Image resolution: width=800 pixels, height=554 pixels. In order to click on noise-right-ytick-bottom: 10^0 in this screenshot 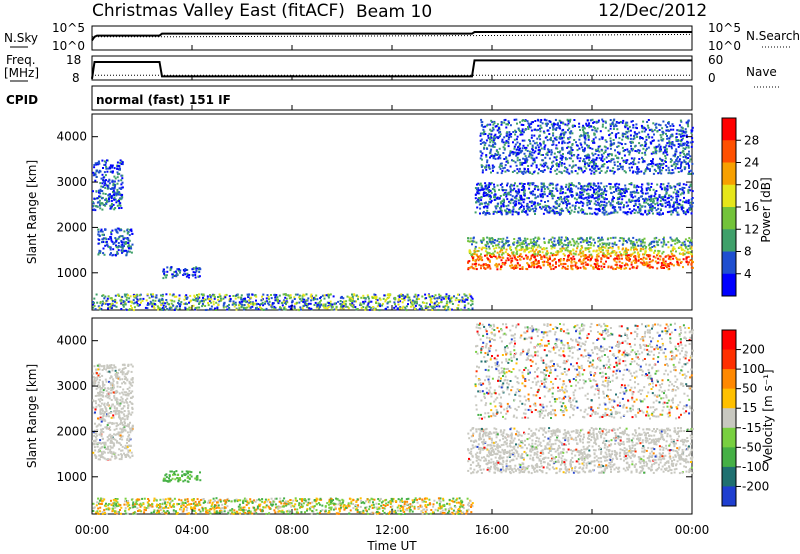, I will do `click(724, 46)`.